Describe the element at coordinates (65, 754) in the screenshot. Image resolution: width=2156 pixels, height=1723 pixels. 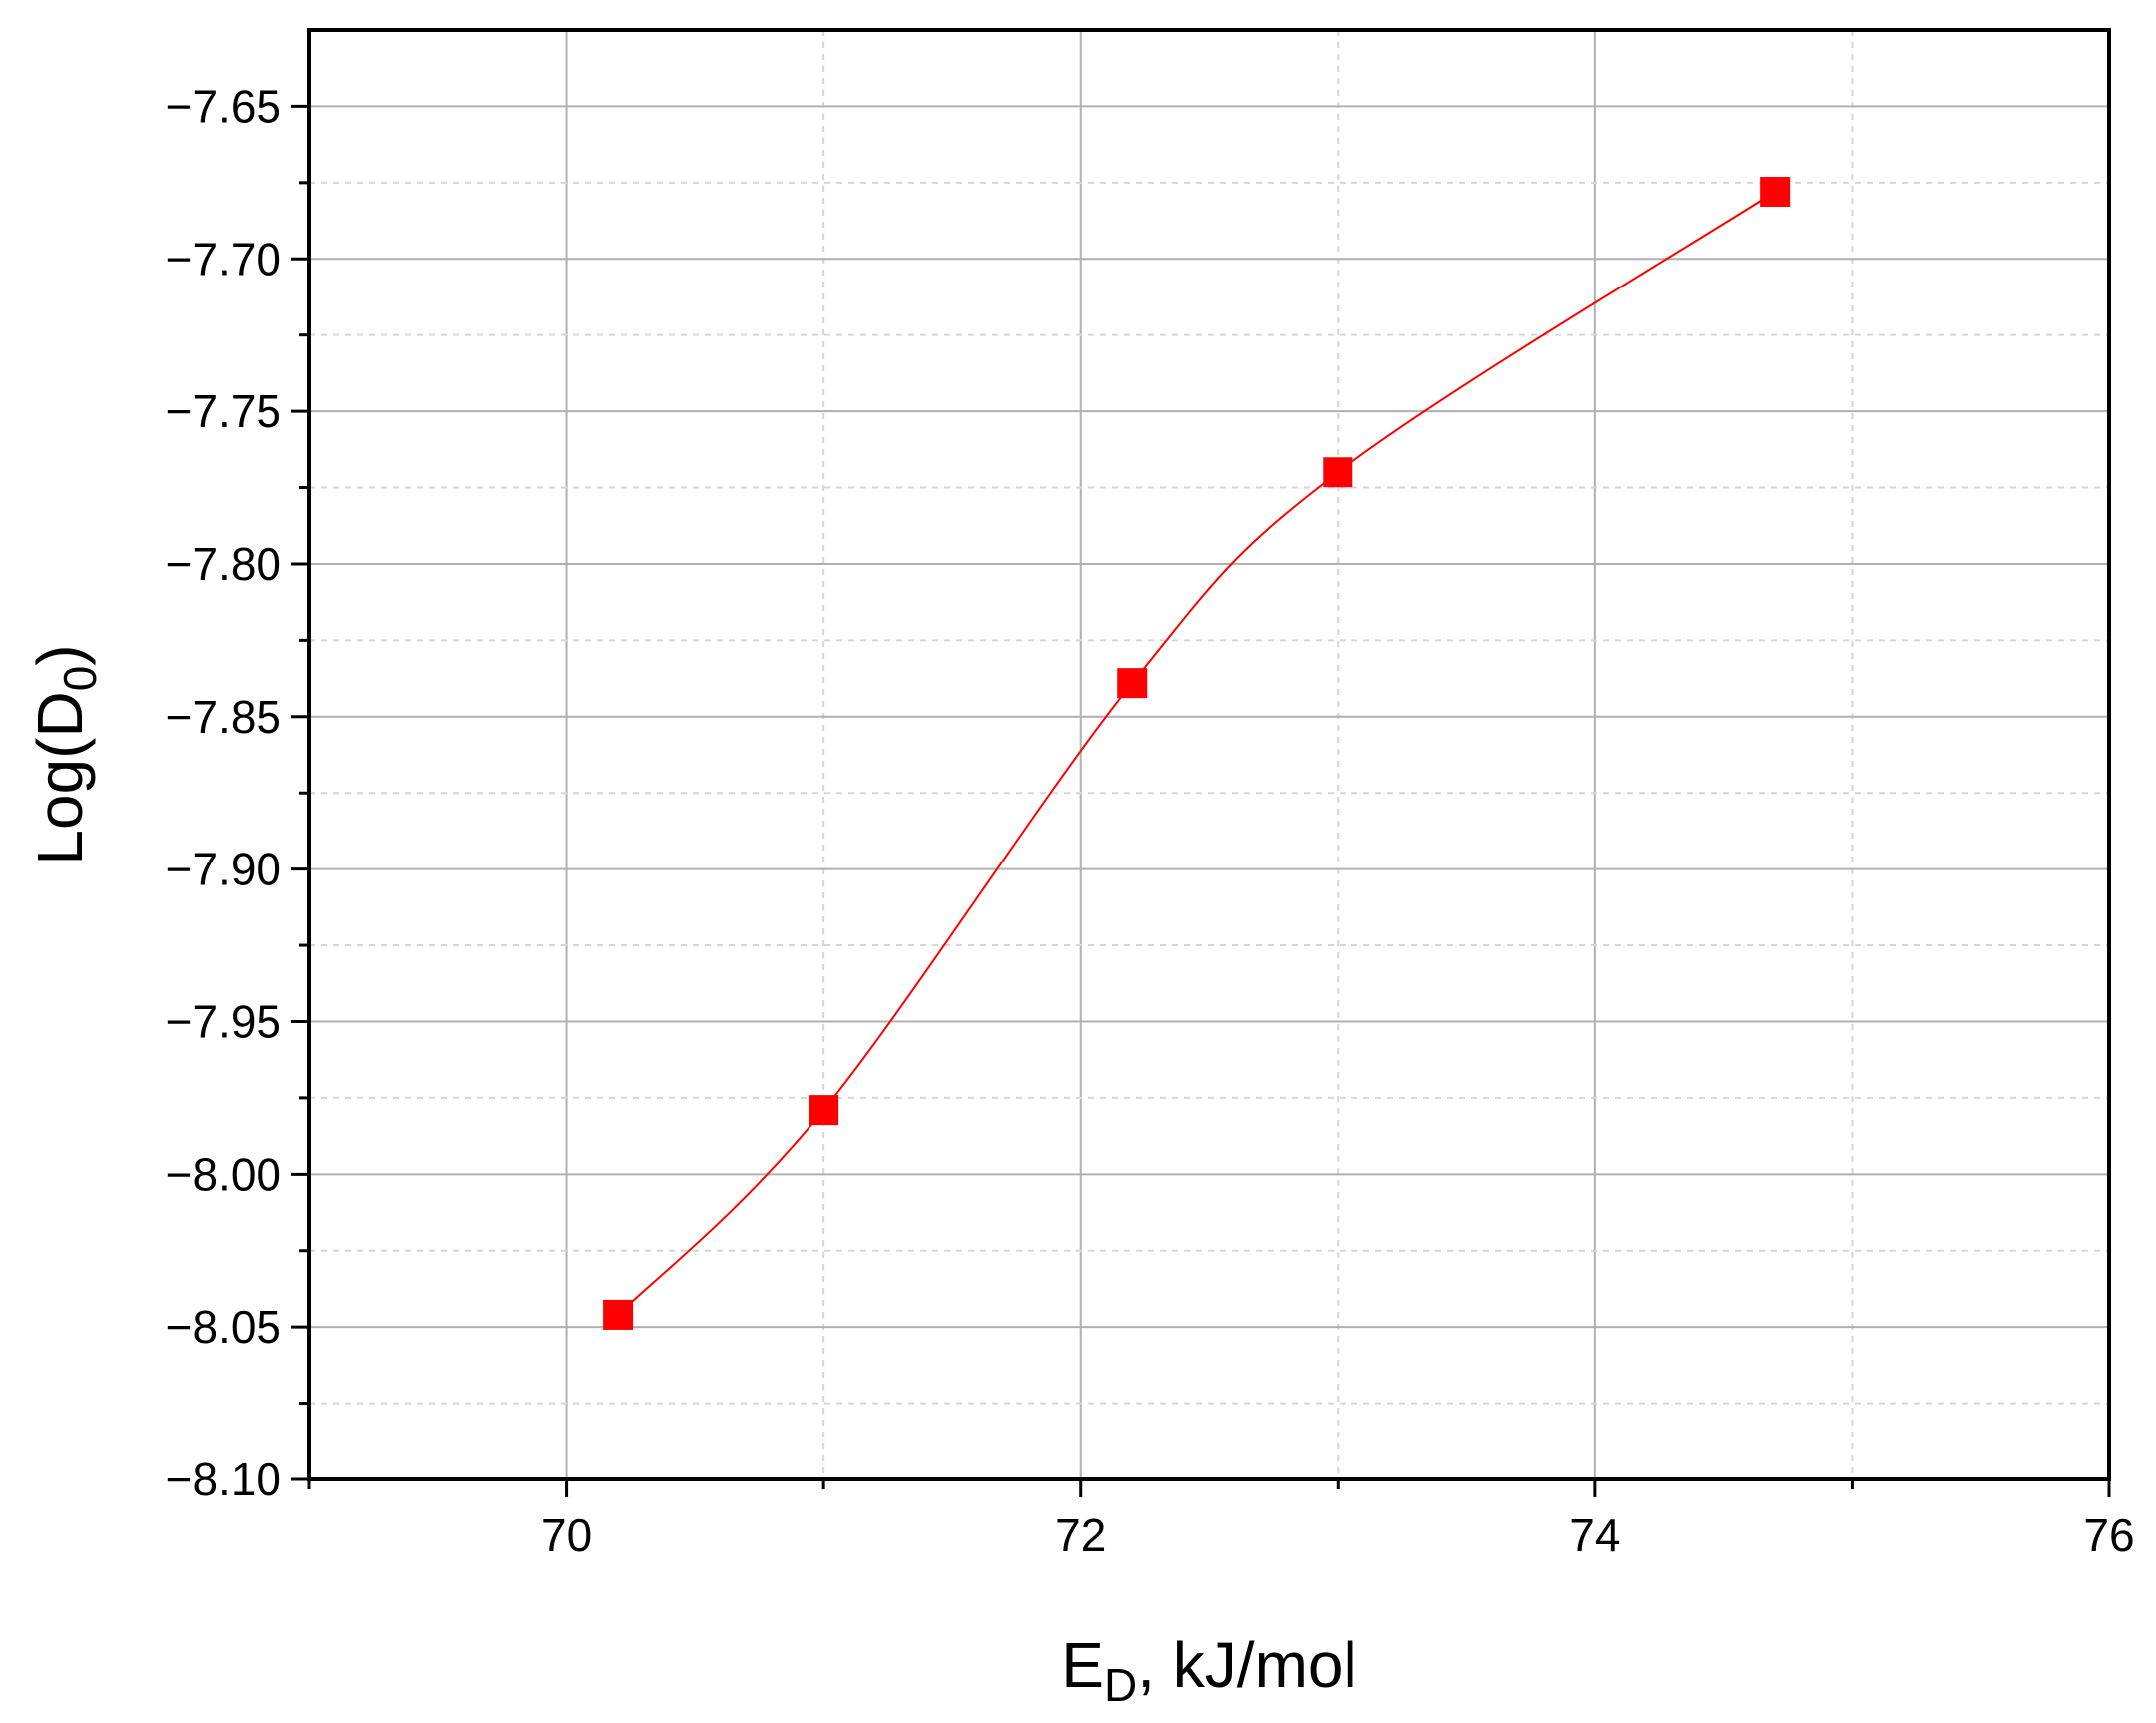
I see `y-axis-title: Log(D0)` at that location.